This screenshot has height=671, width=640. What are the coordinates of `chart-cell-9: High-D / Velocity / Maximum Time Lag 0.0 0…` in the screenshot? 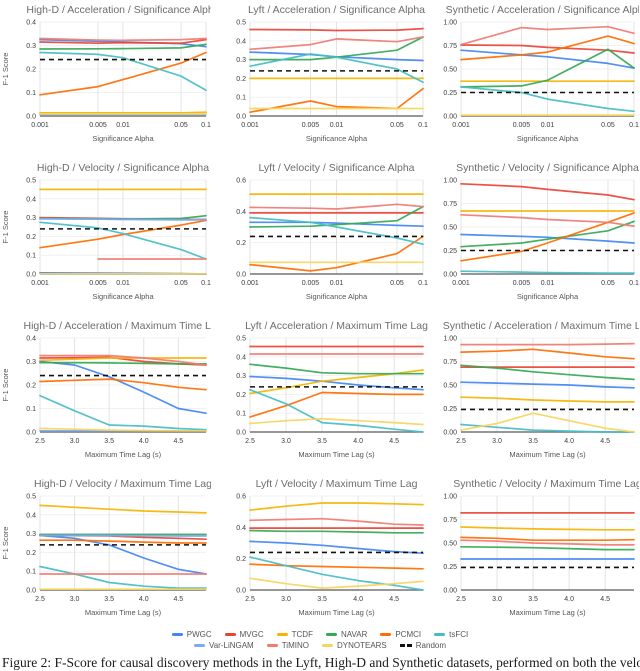 It's located at (105, 551).